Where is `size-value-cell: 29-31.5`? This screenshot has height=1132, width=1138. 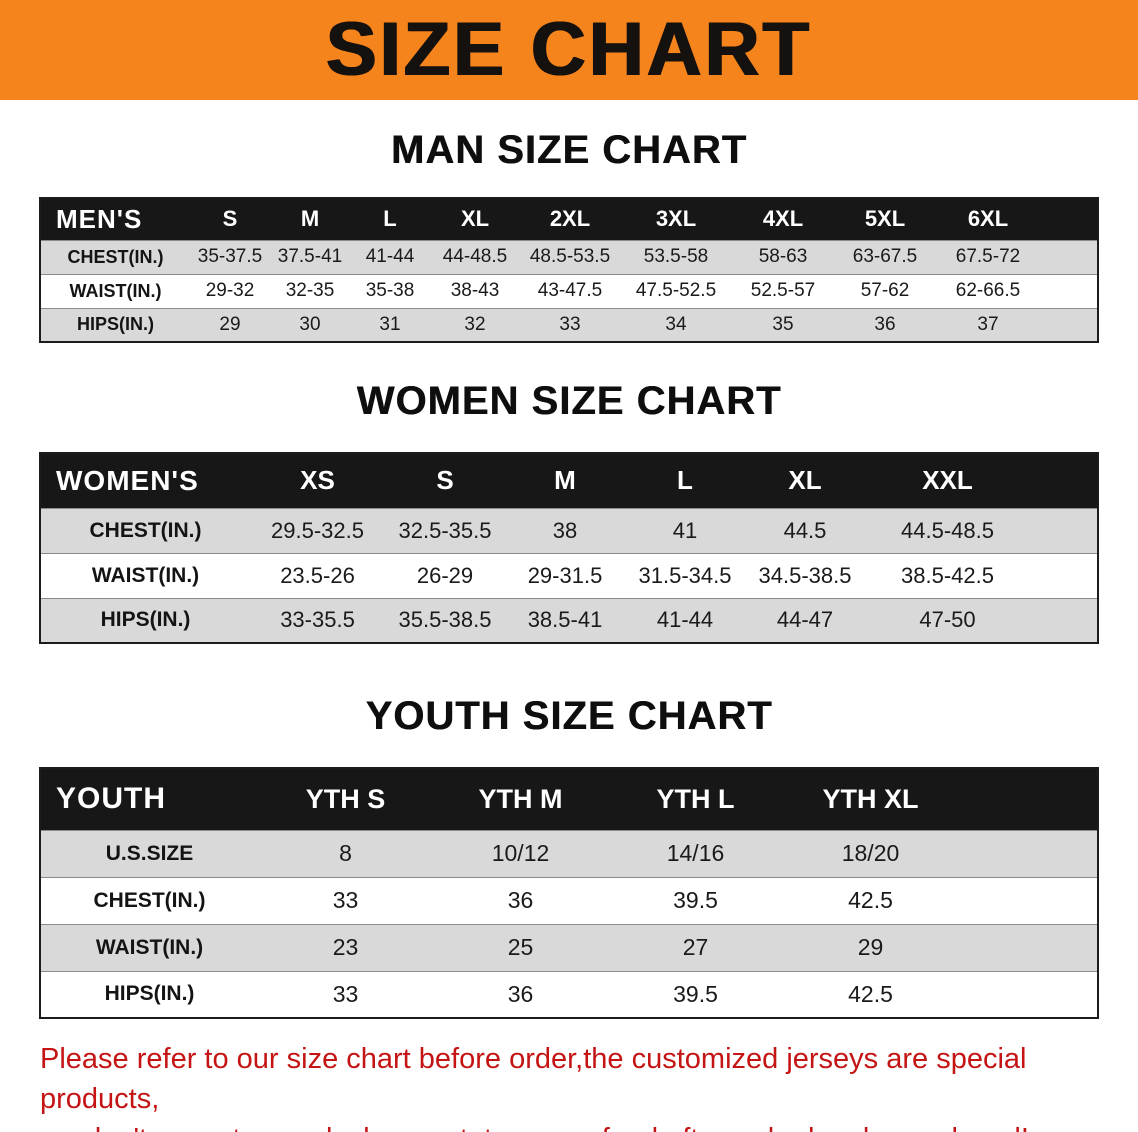
size-value-cell: 29-31.5 is located at coordinates (565, 575).